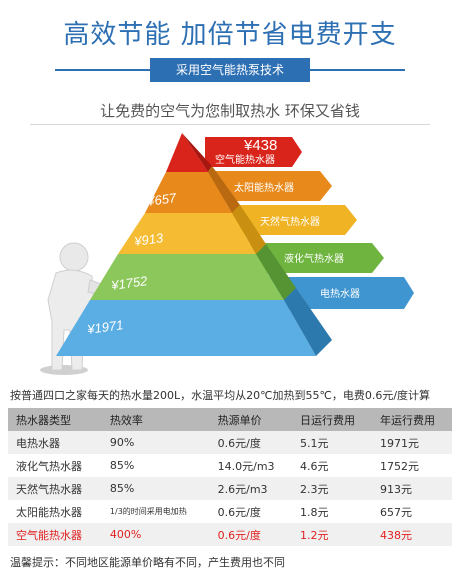  What do you see at coordinates (264, 187) in the screenshot?
I see `label-solar: 太阳能热水器` at bounding box center [264, 187].